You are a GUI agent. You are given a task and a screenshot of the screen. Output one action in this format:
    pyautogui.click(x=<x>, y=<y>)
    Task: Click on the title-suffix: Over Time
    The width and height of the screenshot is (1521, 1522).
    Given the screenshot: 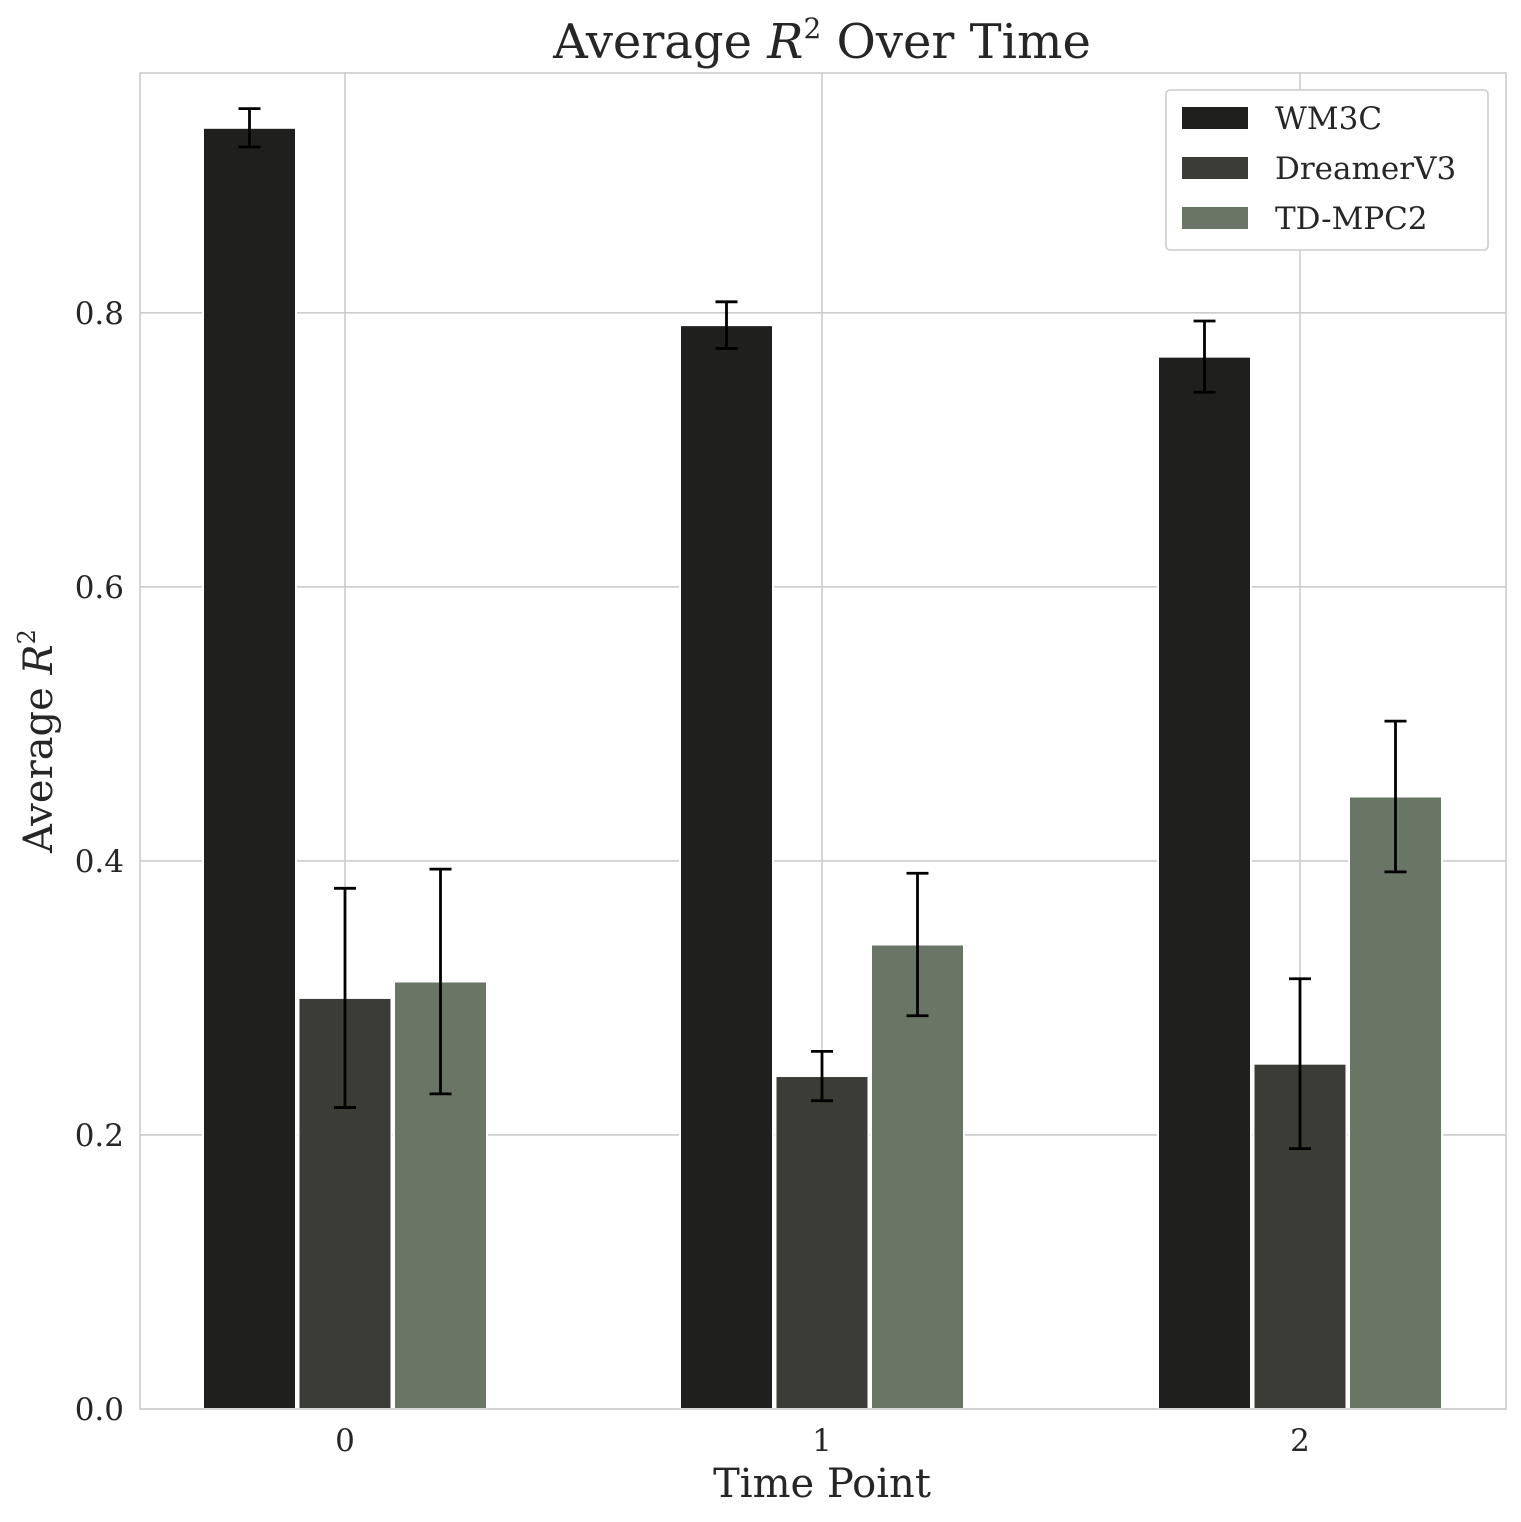 What is the action you would take?
    pyautogui.click(x=956, y=42)
    